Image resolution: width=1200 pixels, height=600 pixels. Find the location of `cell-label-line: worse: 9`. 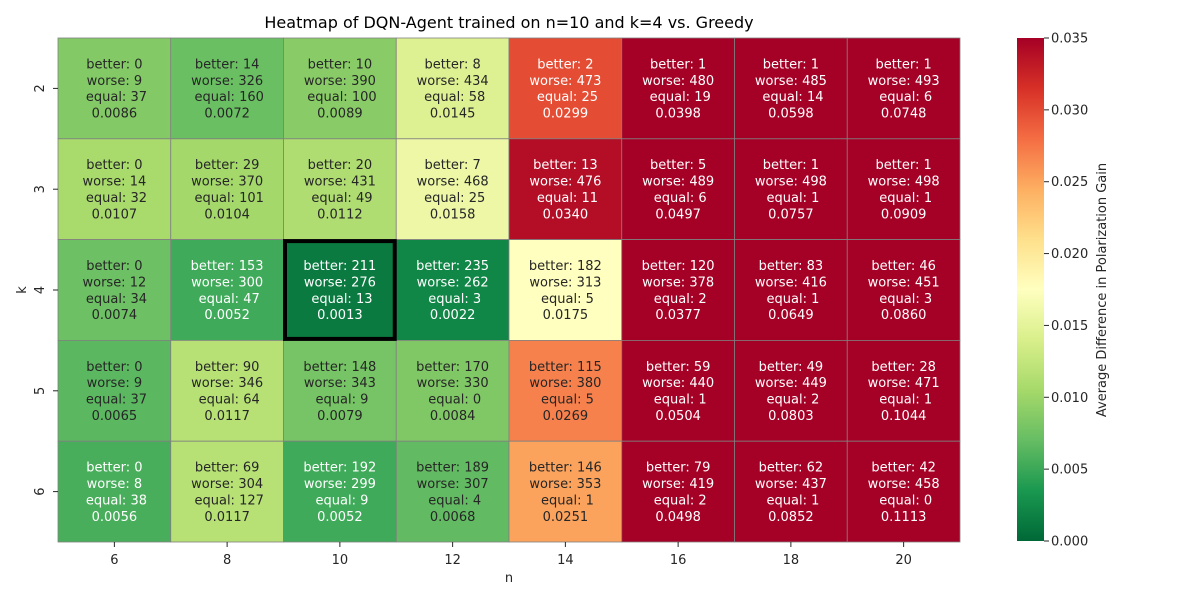

cell-label-line: worse: 9 is located at coordinates (115, 81).